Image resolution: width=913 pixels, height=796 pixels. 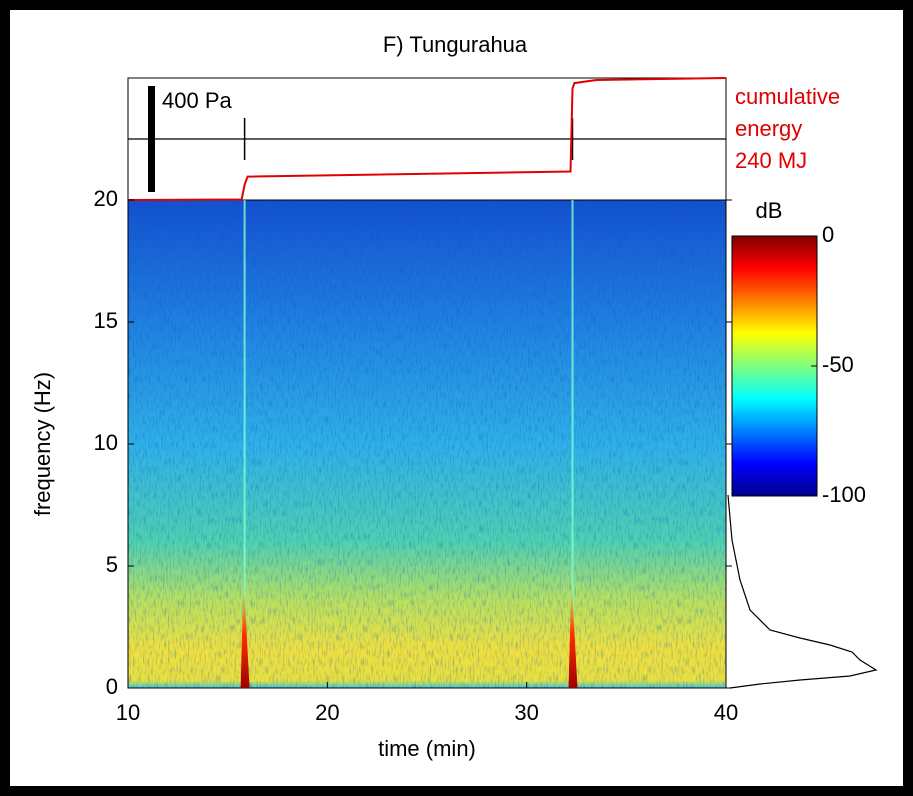 What do you see at coordinates (828, 234) in the screenshot?
I see `colorbar-tick-label: 0` at bounding box center [828, 234].